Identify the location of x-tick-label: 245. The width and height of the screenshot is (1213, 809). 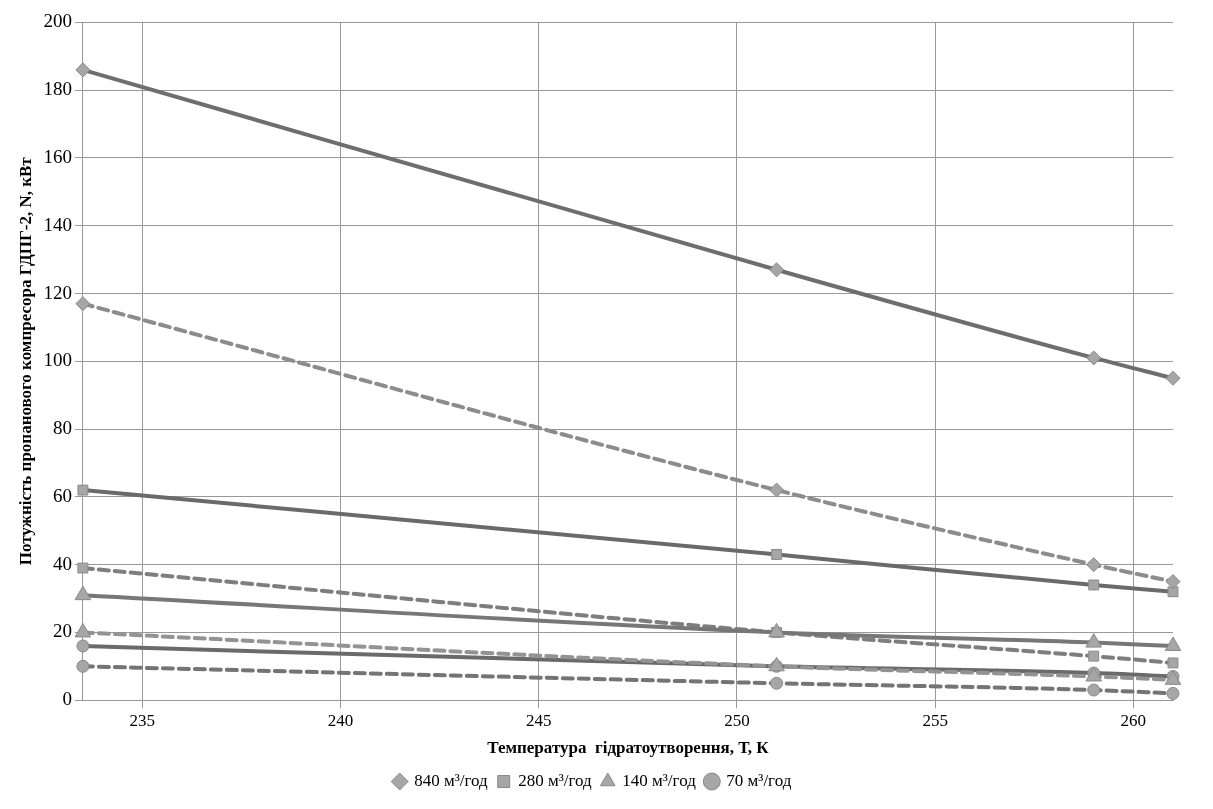
(539, 720).